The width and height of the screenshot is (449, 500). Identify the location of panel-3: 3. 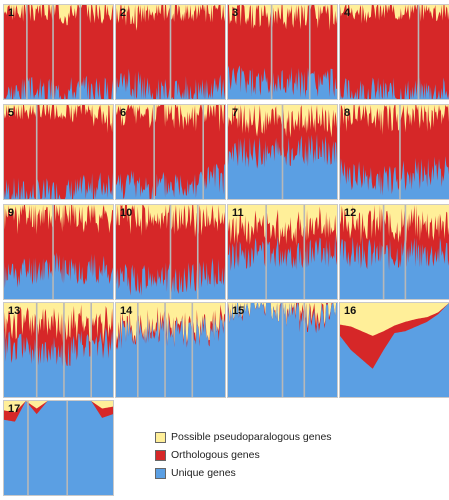
(282, 52).